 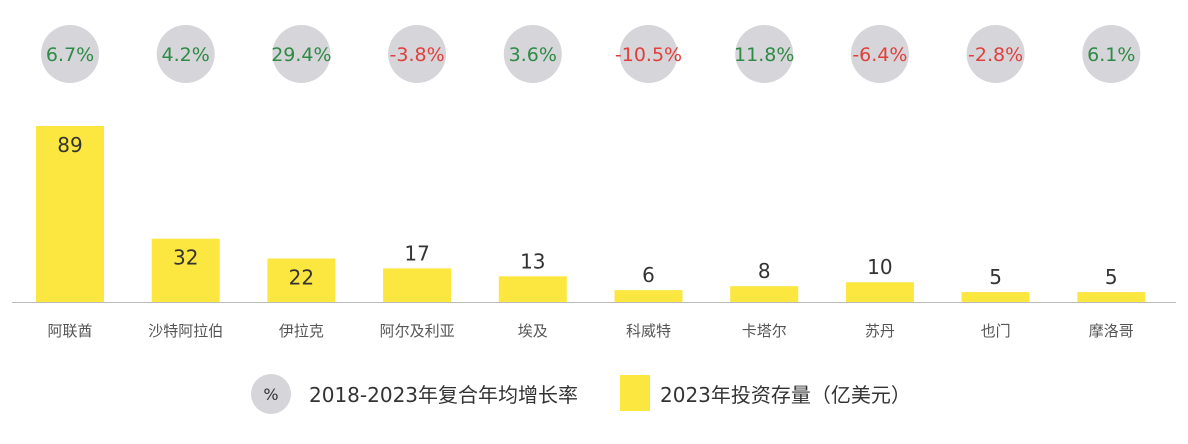 I want to click on category-label: 阿尔及利亚, so click(x=417, y=331).